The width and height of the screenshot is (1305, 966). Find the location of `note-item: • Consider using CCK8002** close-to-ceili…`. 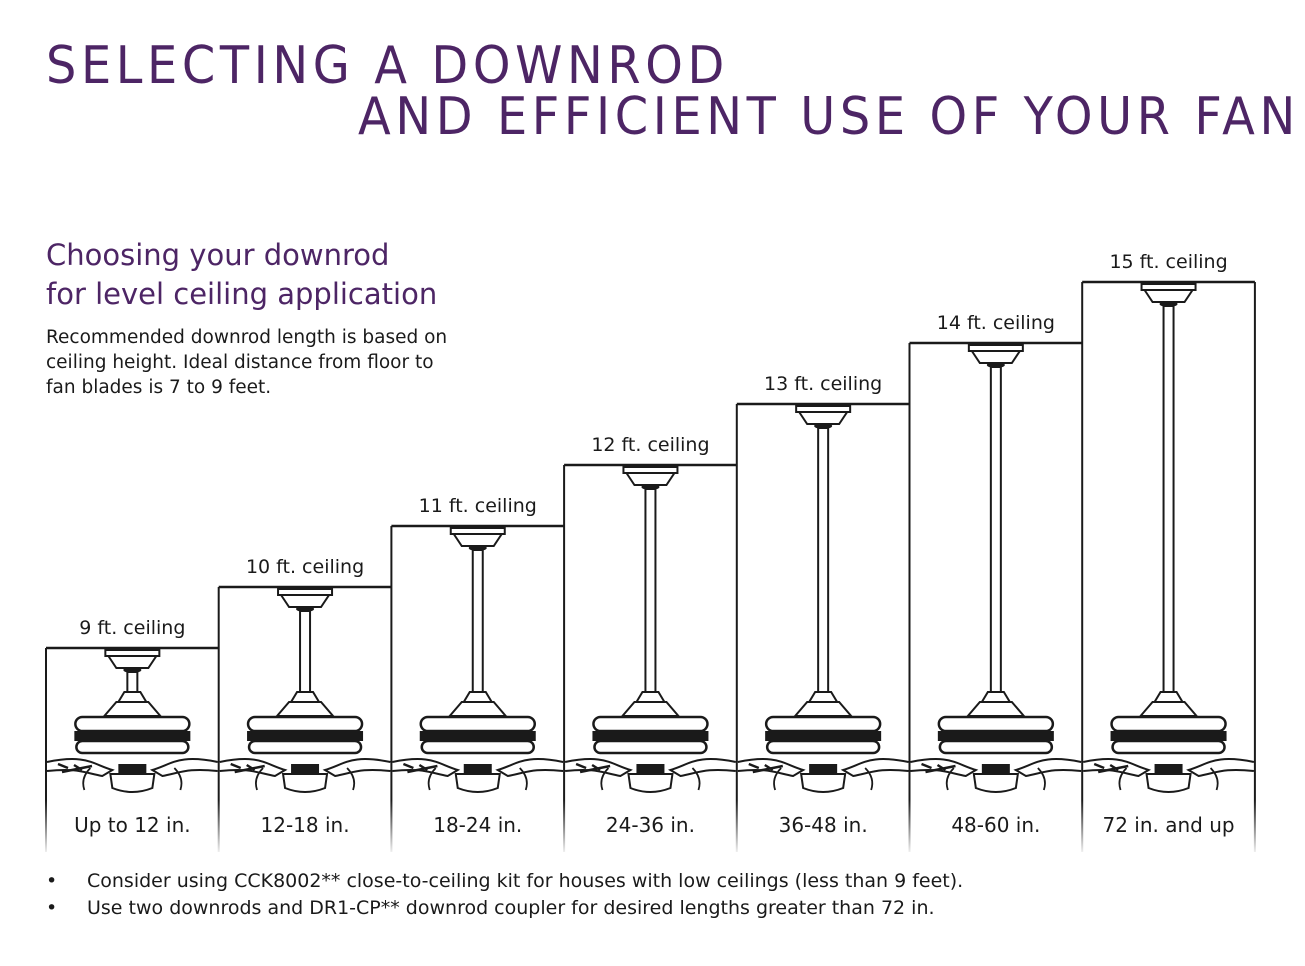

note-item: • Consider using CCK8002** close-to-ceili… is located at coordinates (504, 881).